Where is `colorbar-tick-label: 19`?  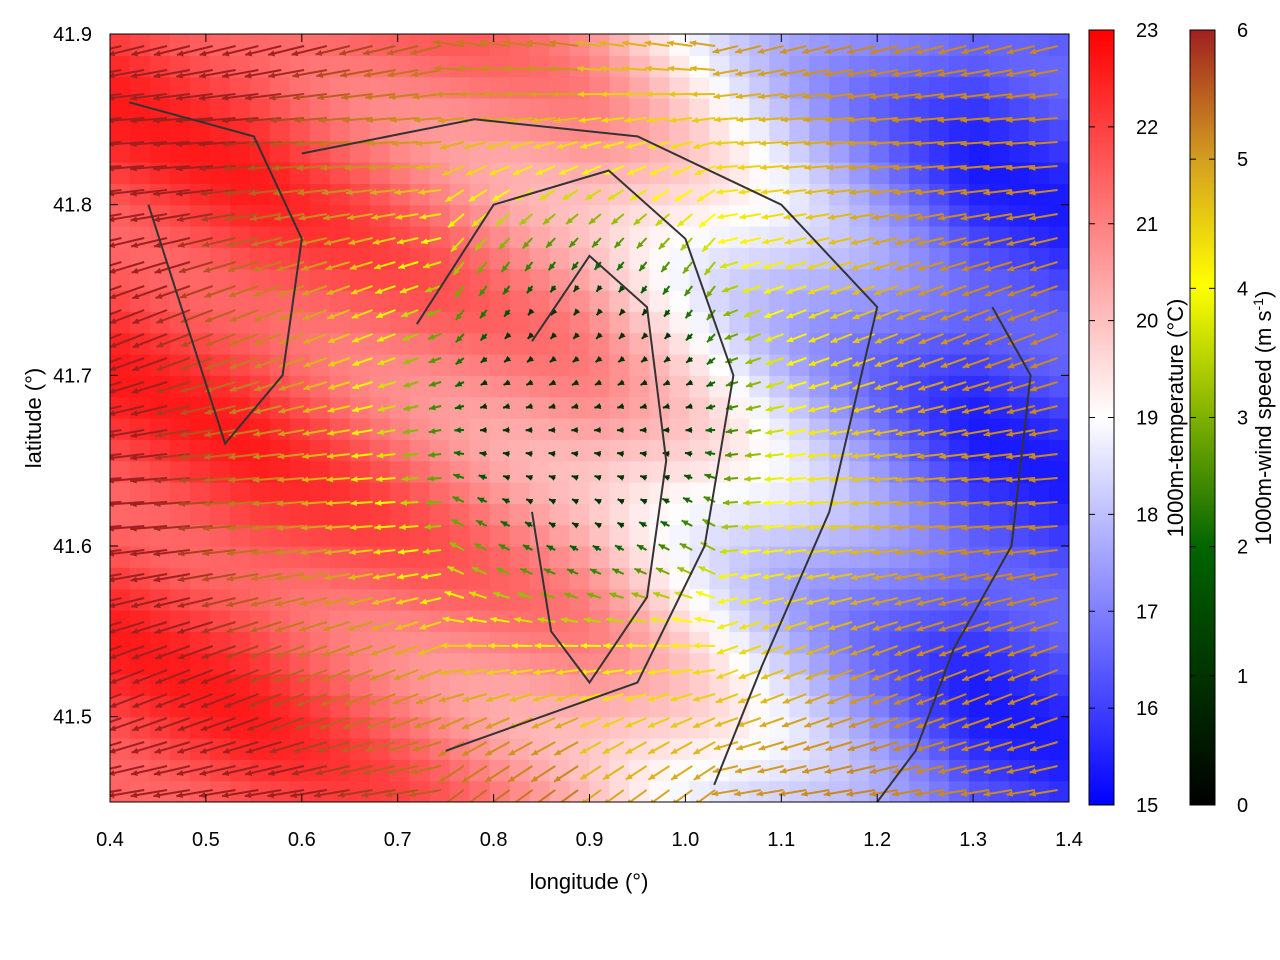
colorbar-tick-label: 19 is located at coordinates (1147, 419).